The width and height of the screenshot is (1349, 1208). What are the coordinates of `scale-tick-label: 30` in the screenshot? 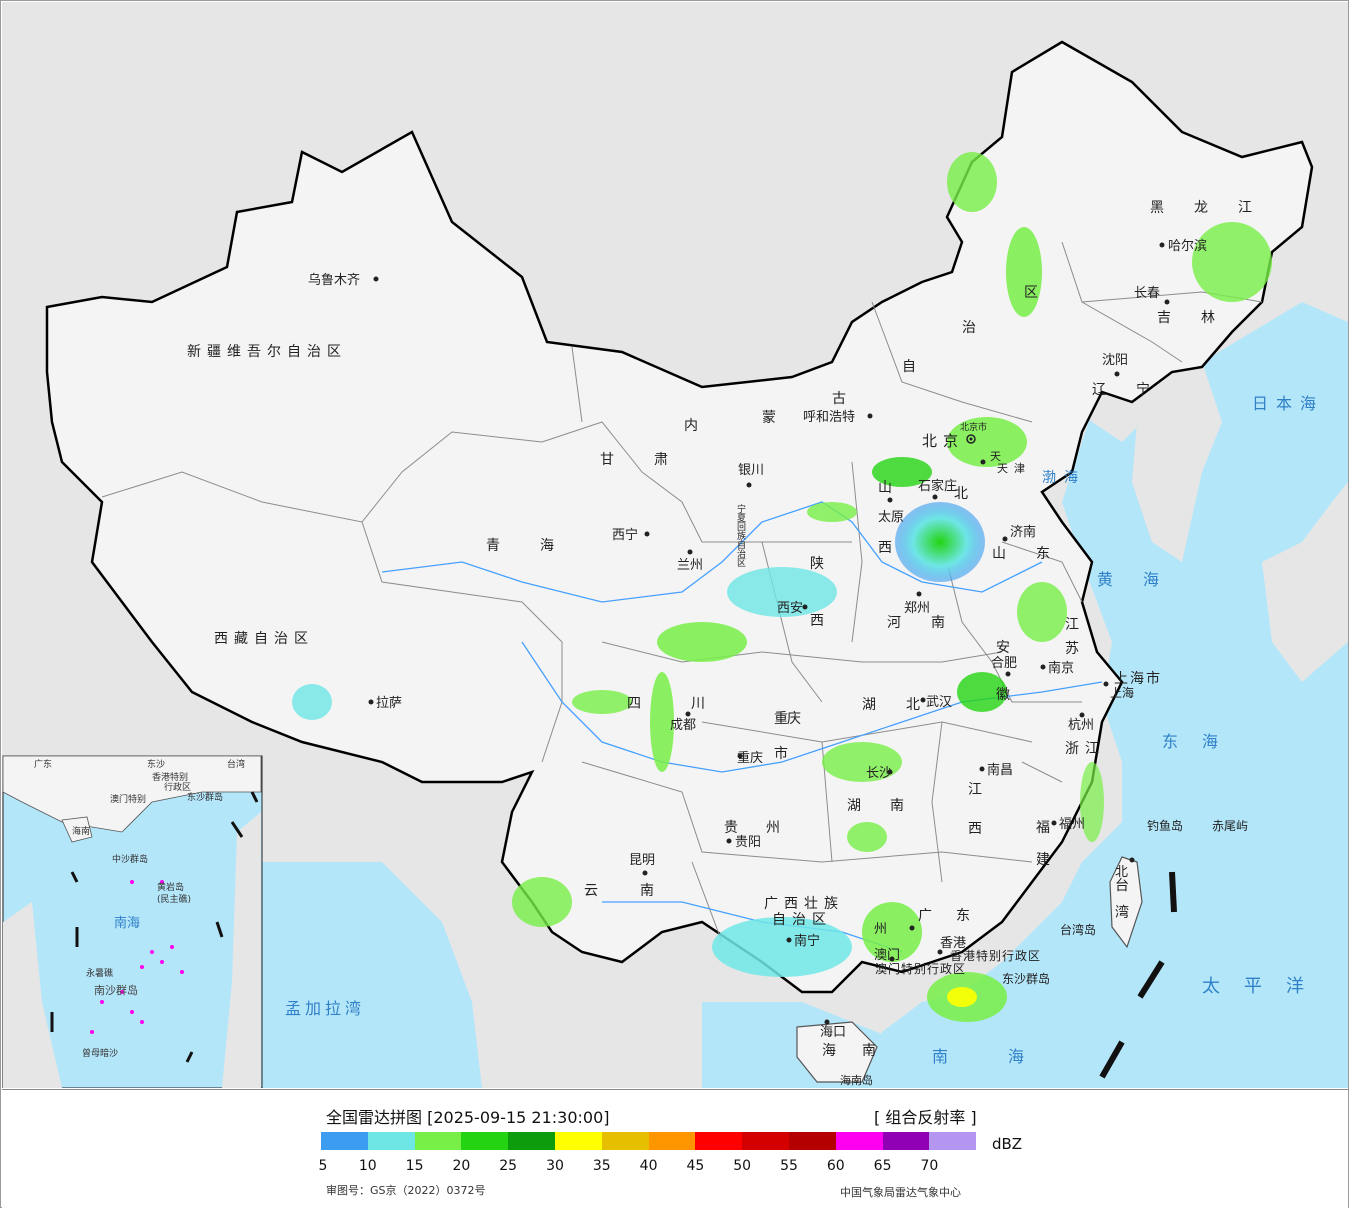 It's located at (555, 1166).